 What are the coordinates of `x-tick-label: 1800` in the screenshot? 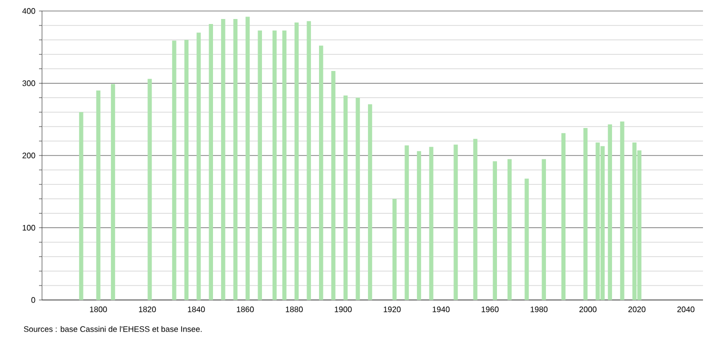 It's located at (98, 309).